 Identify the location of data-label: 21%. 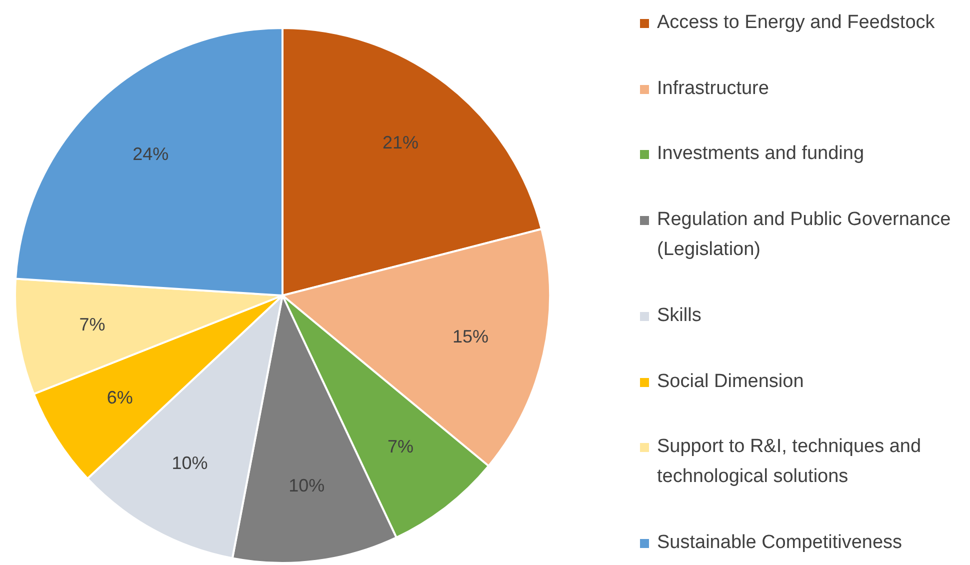
(400, 142).